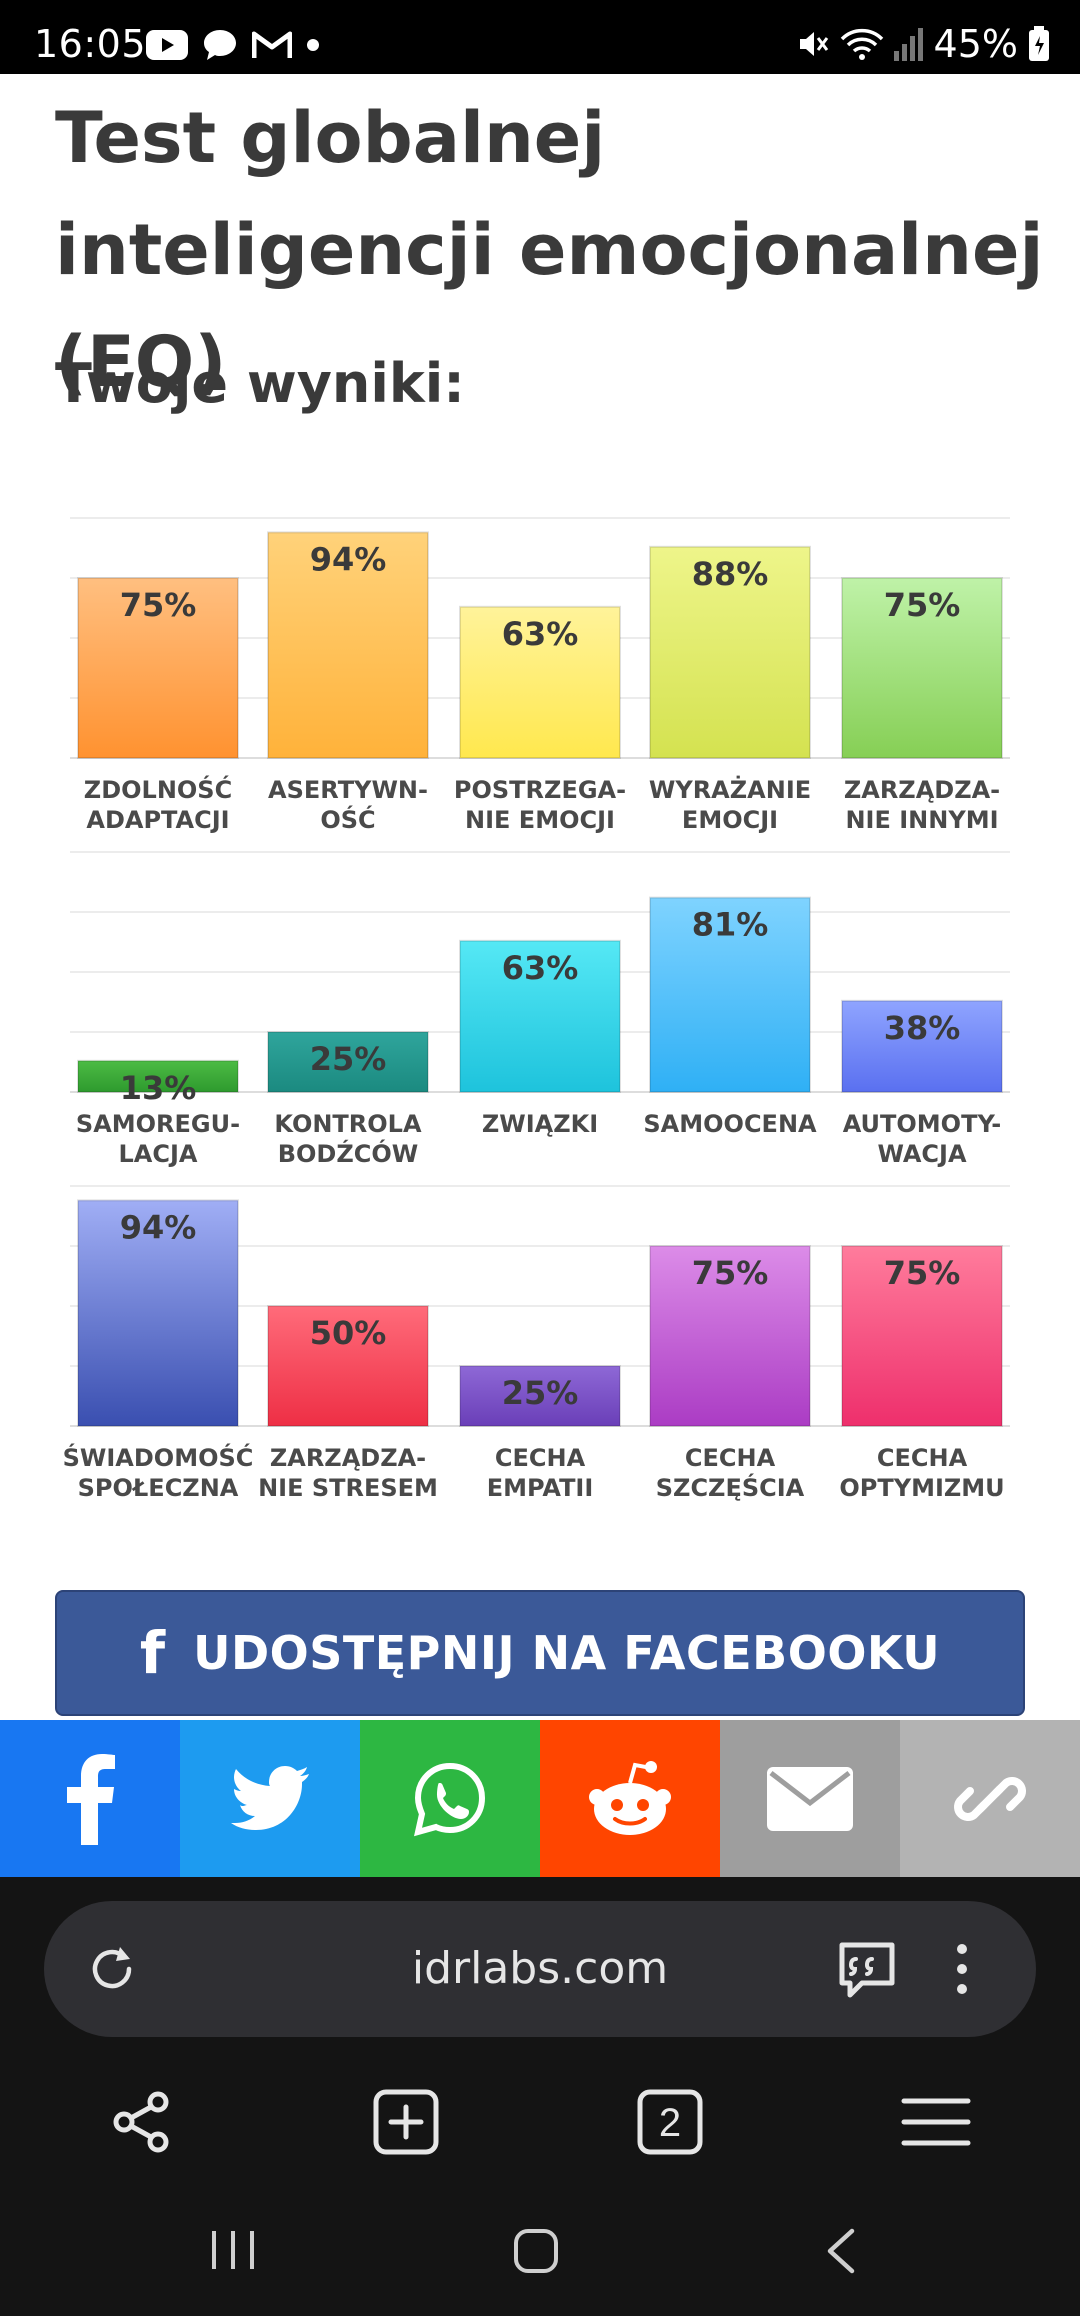 This screenshot has width=1080, height=2316. I want to click on share-bar, so click(540, 1798).